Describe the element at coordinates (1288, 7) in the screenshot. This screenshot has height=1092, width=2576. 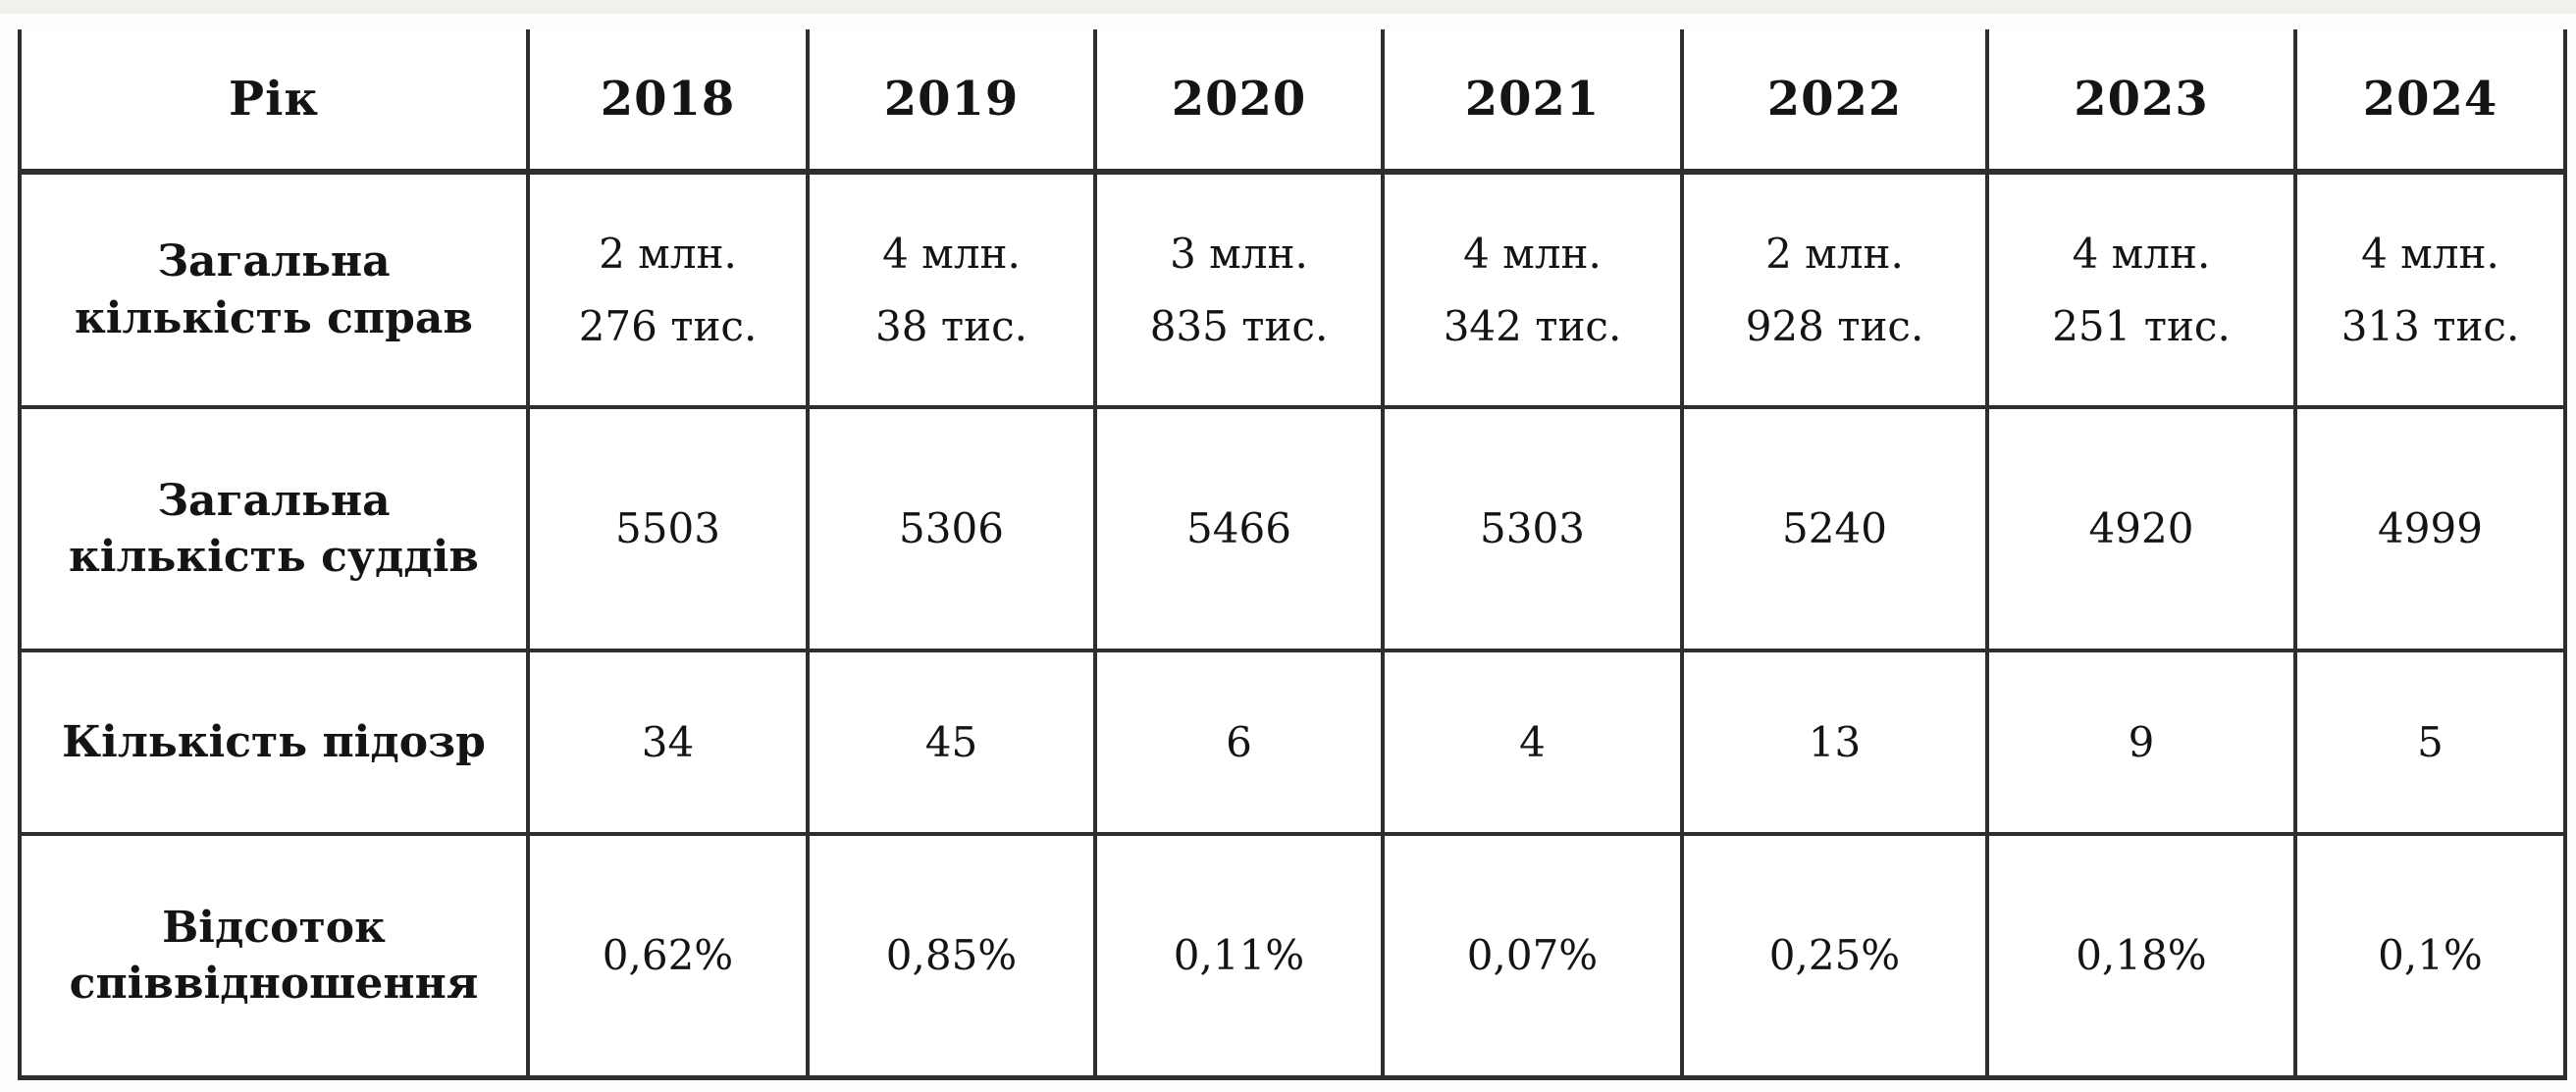
I see `page-top-margin-strip` at that location.